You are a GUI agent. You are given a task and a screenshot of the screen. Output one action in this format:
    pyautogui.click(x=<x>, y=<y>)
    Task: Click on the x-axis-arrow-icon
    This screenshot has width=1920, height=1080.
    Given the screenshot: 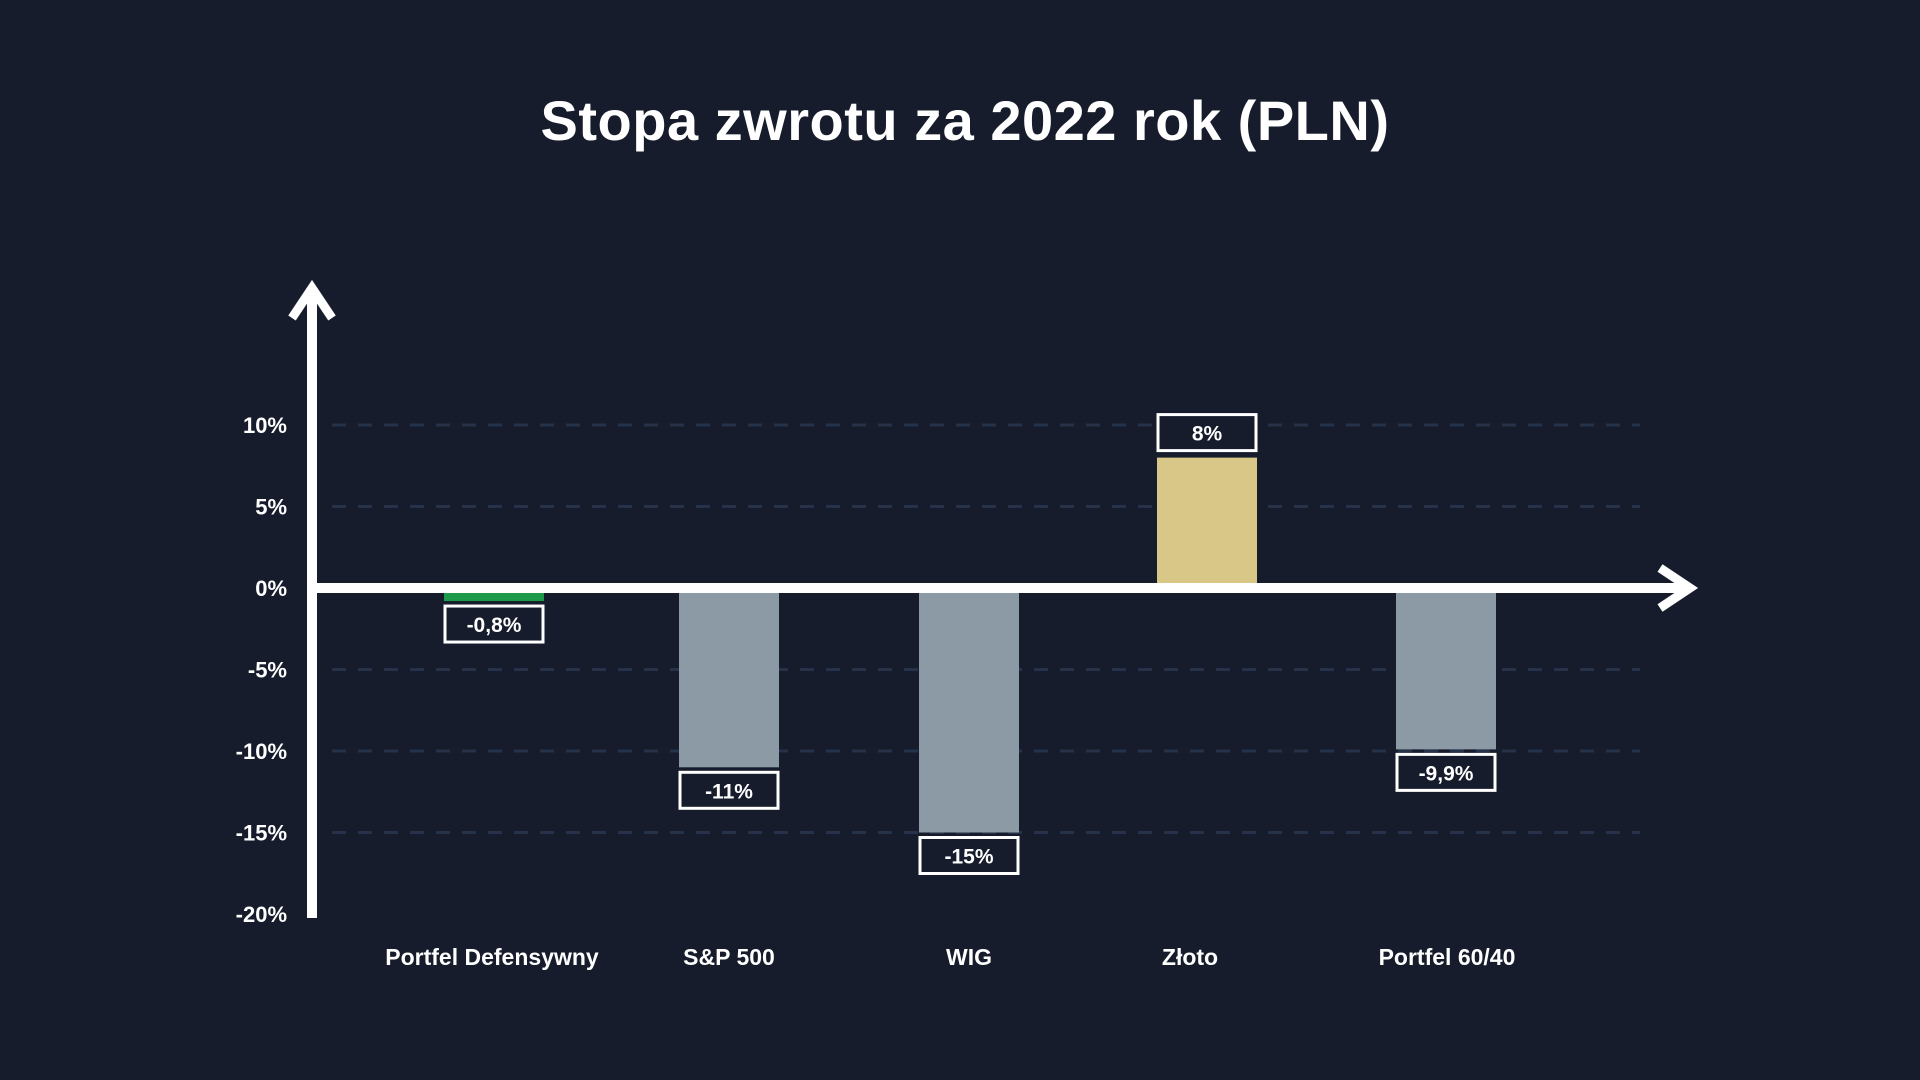 What is the action you would take?
    pyautogui.click(x=1678, y=588)
    